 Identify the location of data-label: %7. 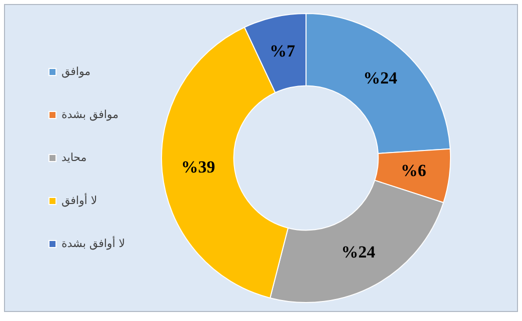
(283, 51).